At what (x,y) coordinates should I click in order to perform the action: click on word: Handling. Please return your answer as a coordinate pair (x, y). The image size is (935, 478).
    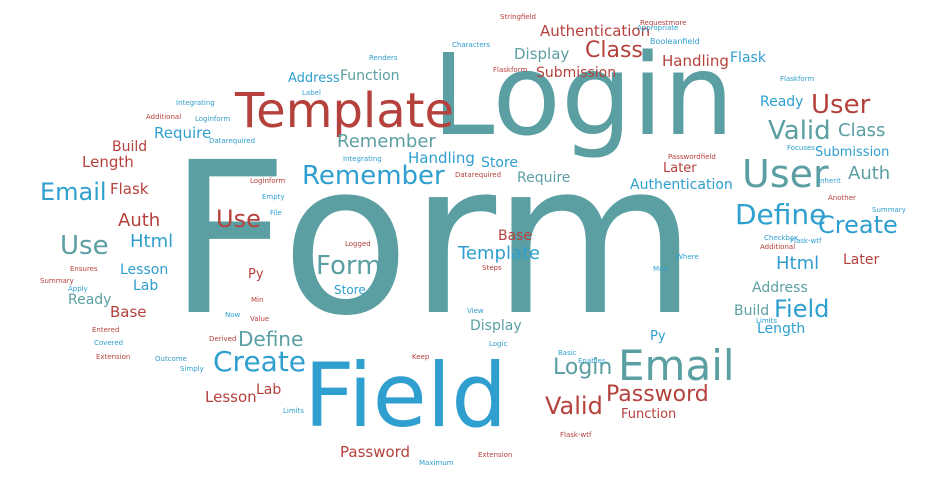
    Looking at the image, I should click on (695, 61).